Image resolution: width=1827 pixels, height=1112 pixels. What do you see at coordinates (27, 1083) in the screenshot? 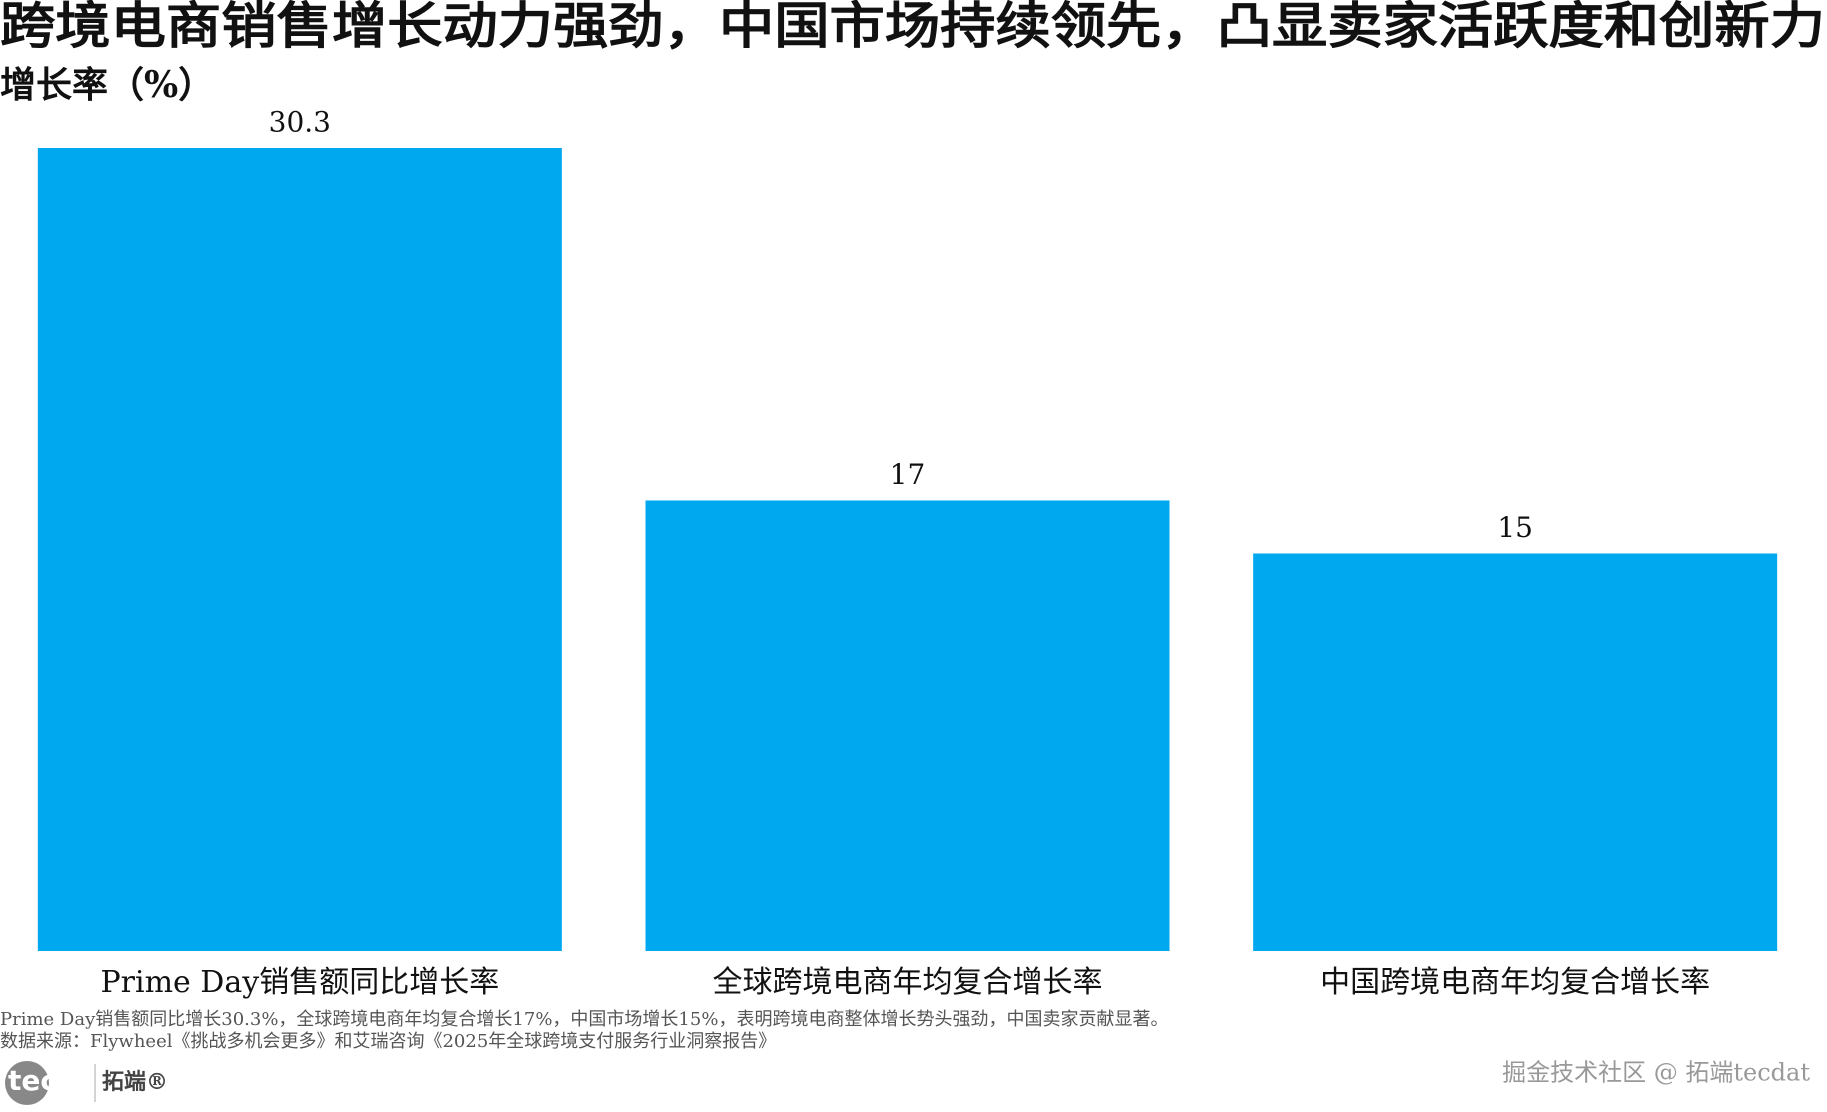
I see `logo-mark` at bounding box center [27, 1083].